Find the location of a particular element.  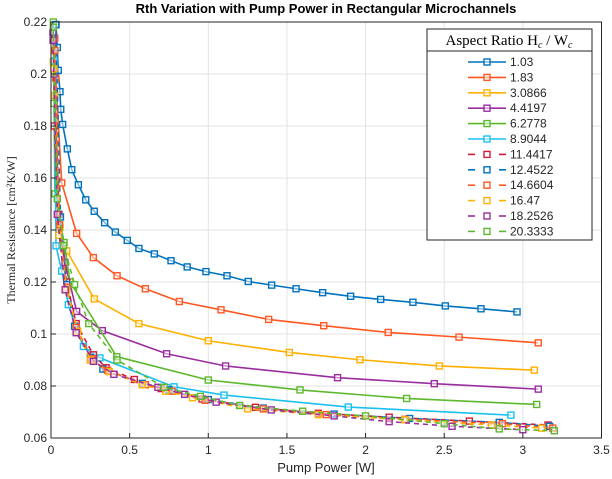

legend-label: 6.2778 is located at coordinates (528, 124).